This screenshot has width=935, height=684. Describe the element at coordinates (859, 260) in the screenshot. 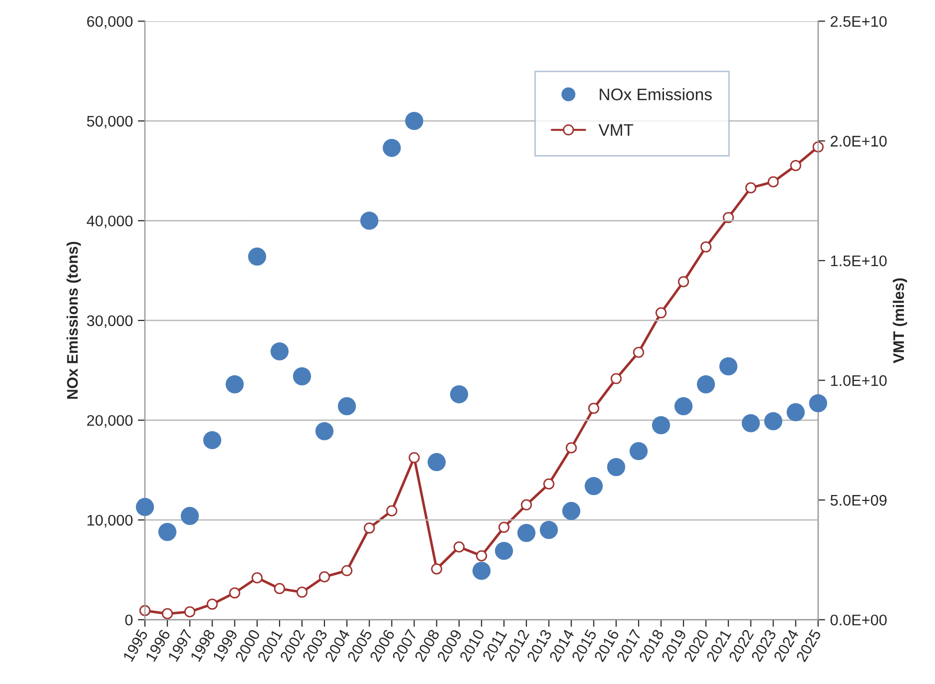

I see `y2-tick-label: 1.5E+10` at that location.